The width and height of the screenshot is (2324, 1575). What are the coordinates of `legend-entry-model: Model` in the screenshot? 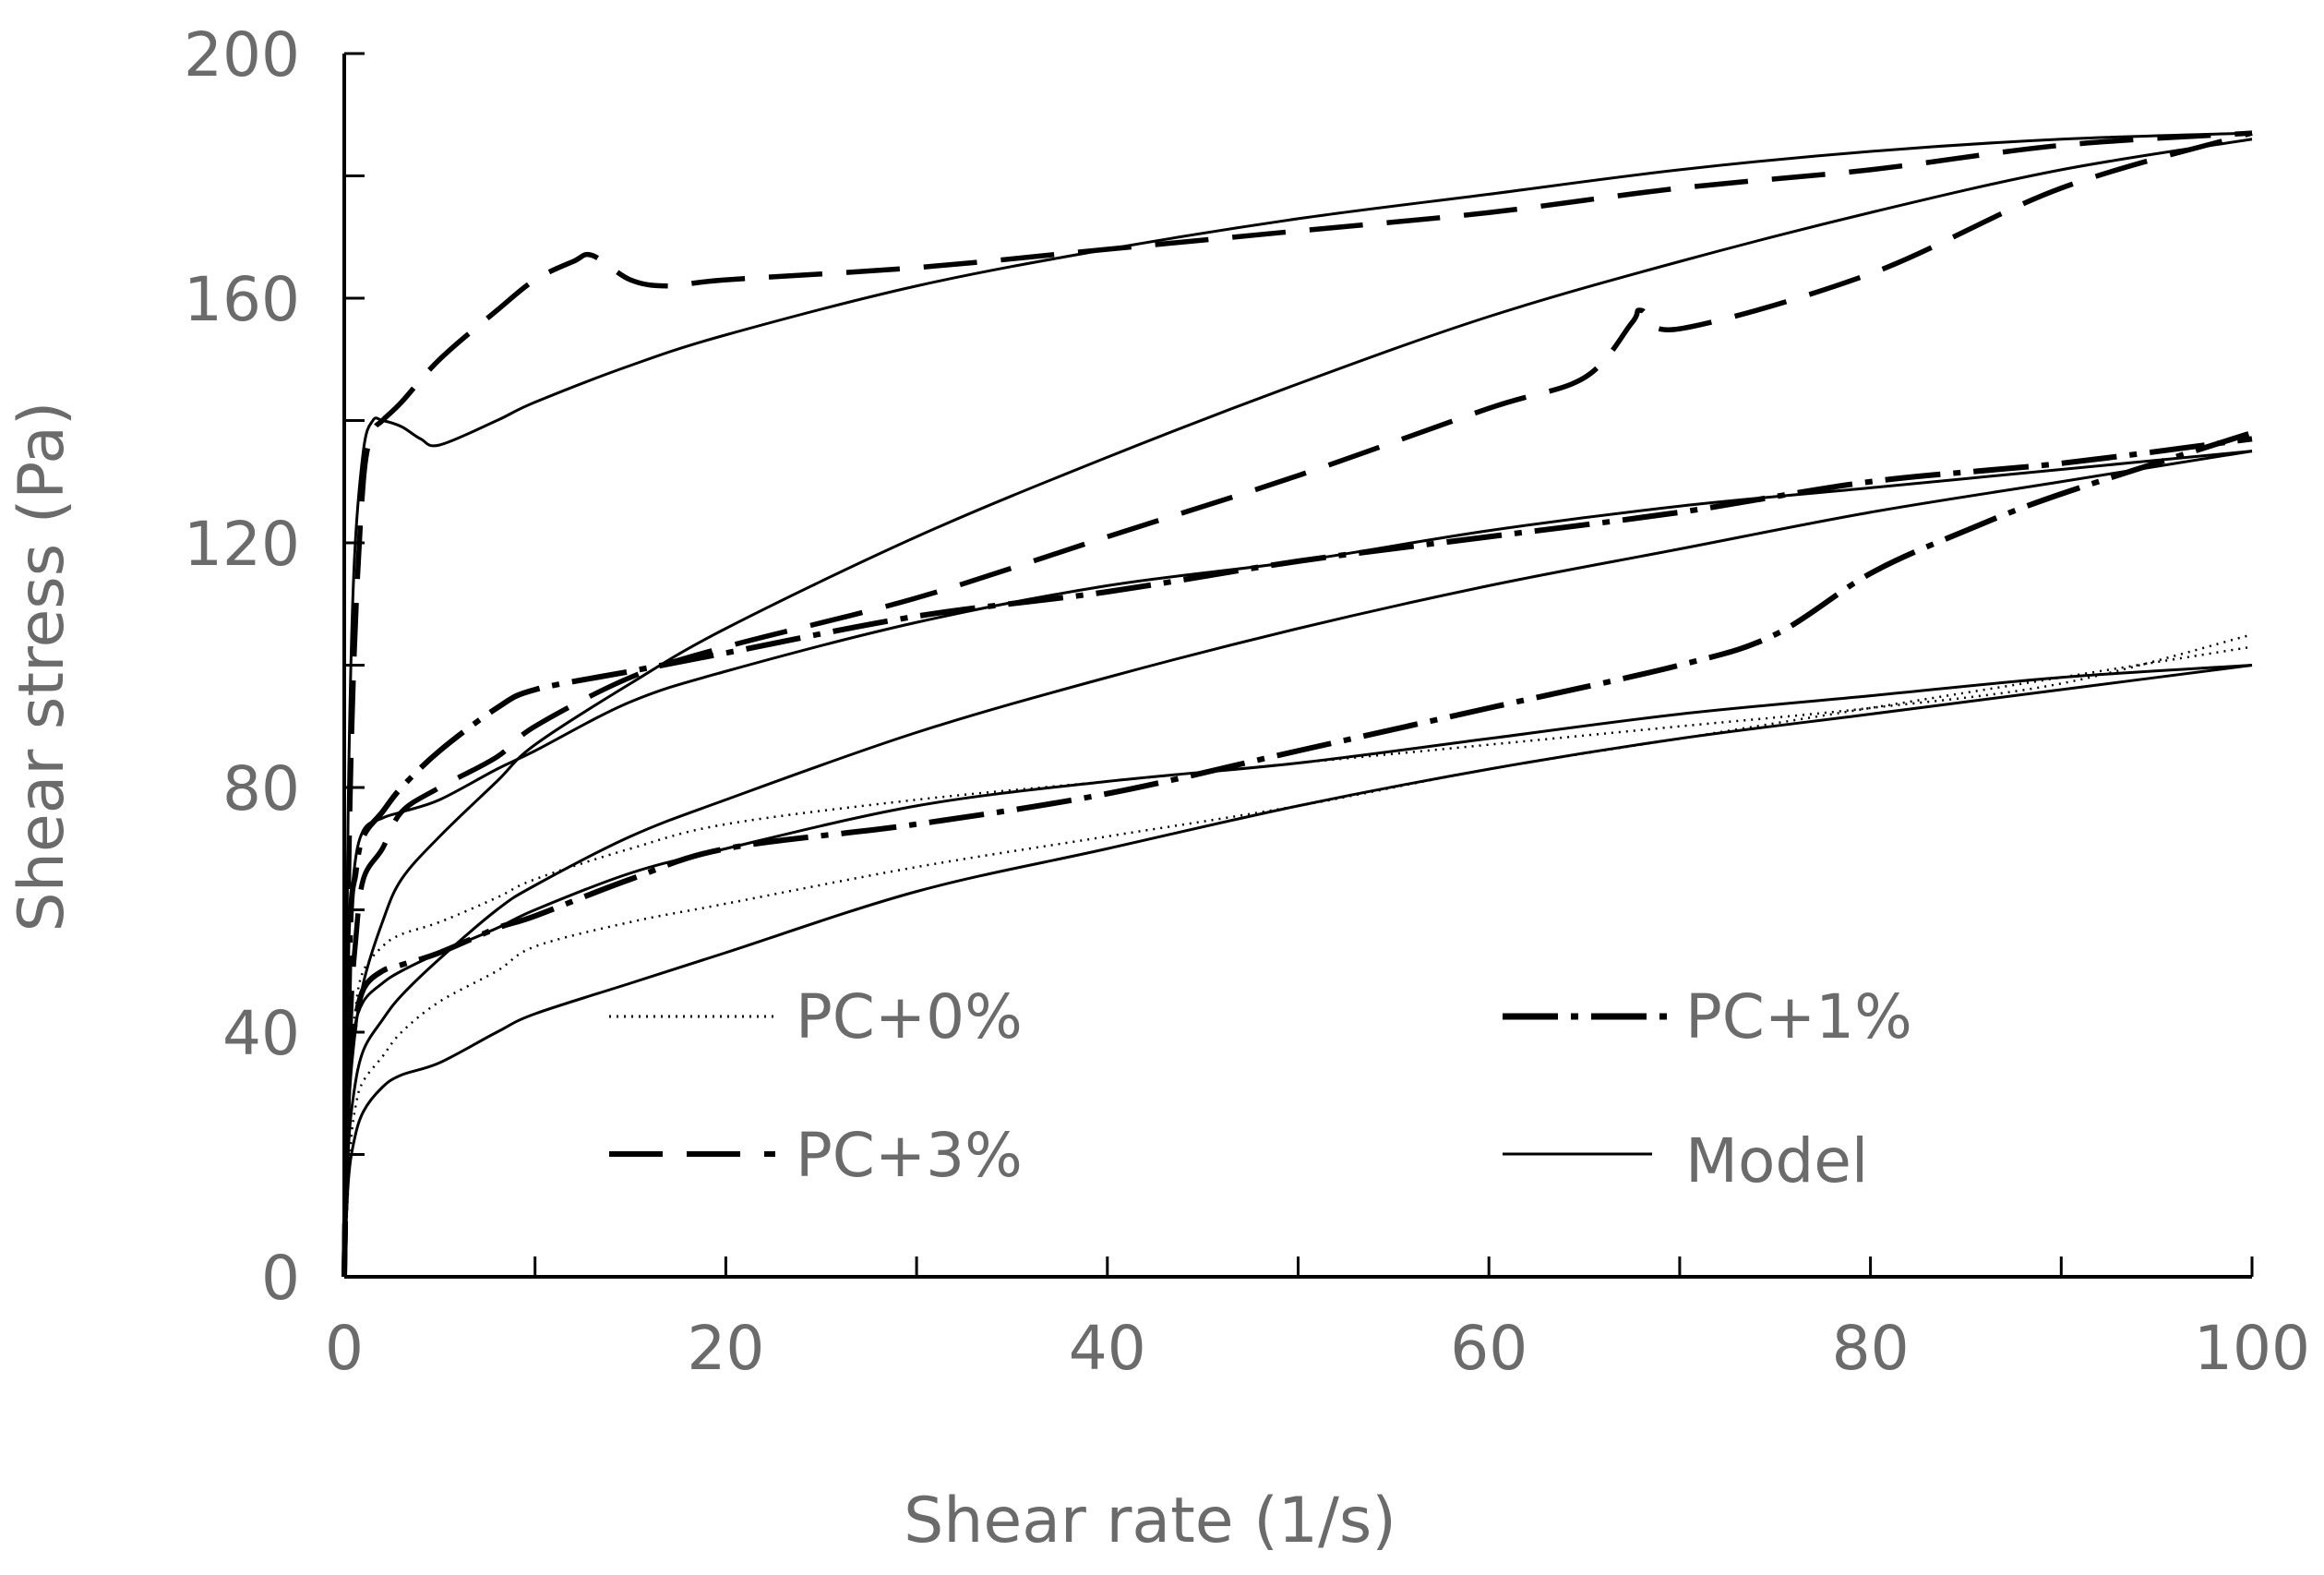 It's located at (1685, 1160).